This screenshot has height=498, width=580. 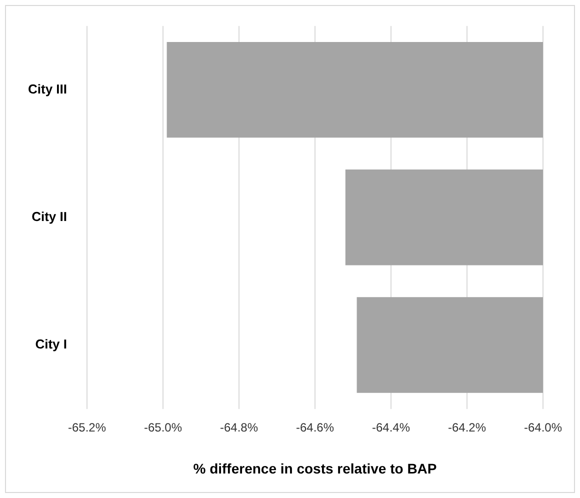 What do you see at coordinates (315, 427) in the screenshot?
I see `x-tick-label: -64.6%` at bounding box center [315, 427].